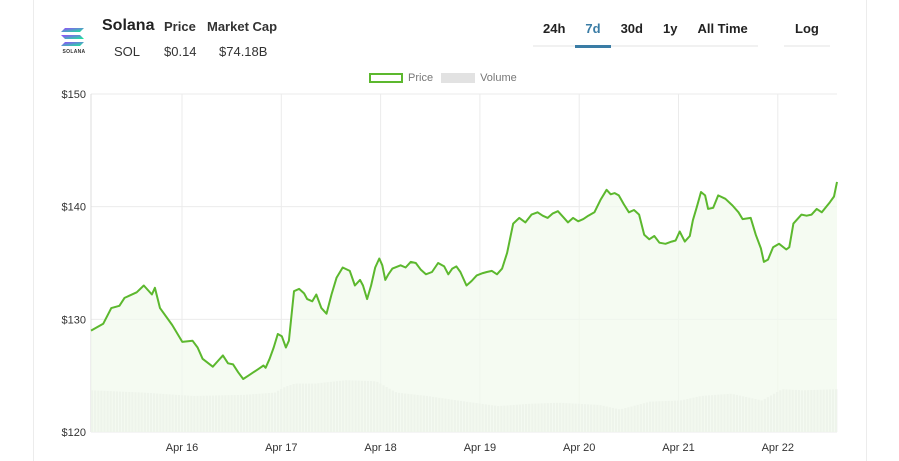 The image size is (899, 461). What do you see at coordinates (807, 29) in the screenshot?
I see `log-scale-toggle: Log` at bounding box center [807, 29].